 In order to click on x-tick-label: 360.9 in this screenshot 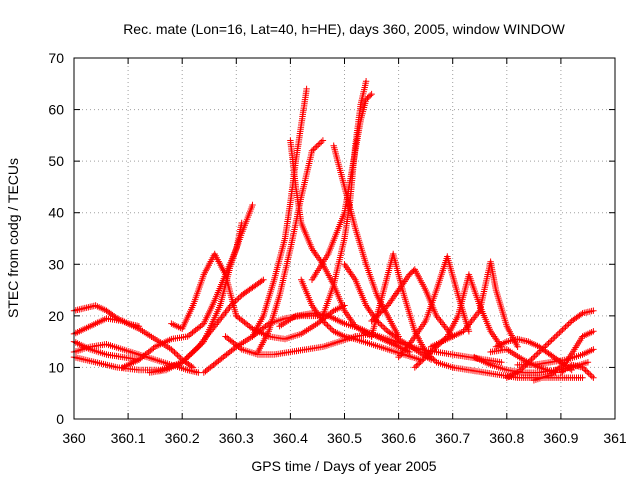, I will do `click(560, 438)`.